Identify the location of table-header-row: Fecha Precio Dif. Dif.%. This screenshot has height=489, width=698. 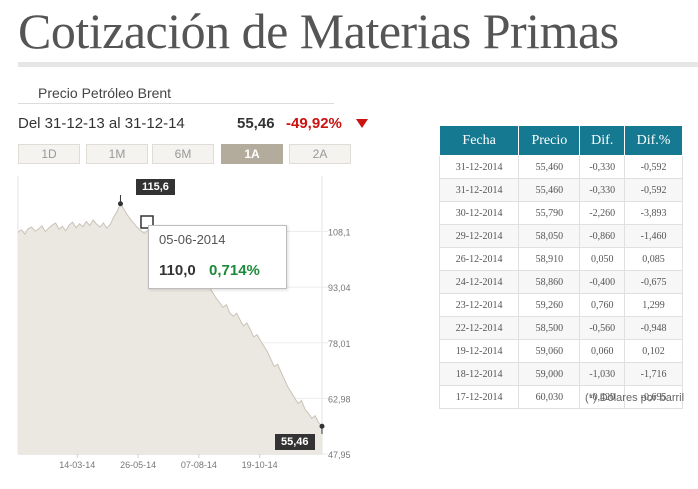
(560, 140).